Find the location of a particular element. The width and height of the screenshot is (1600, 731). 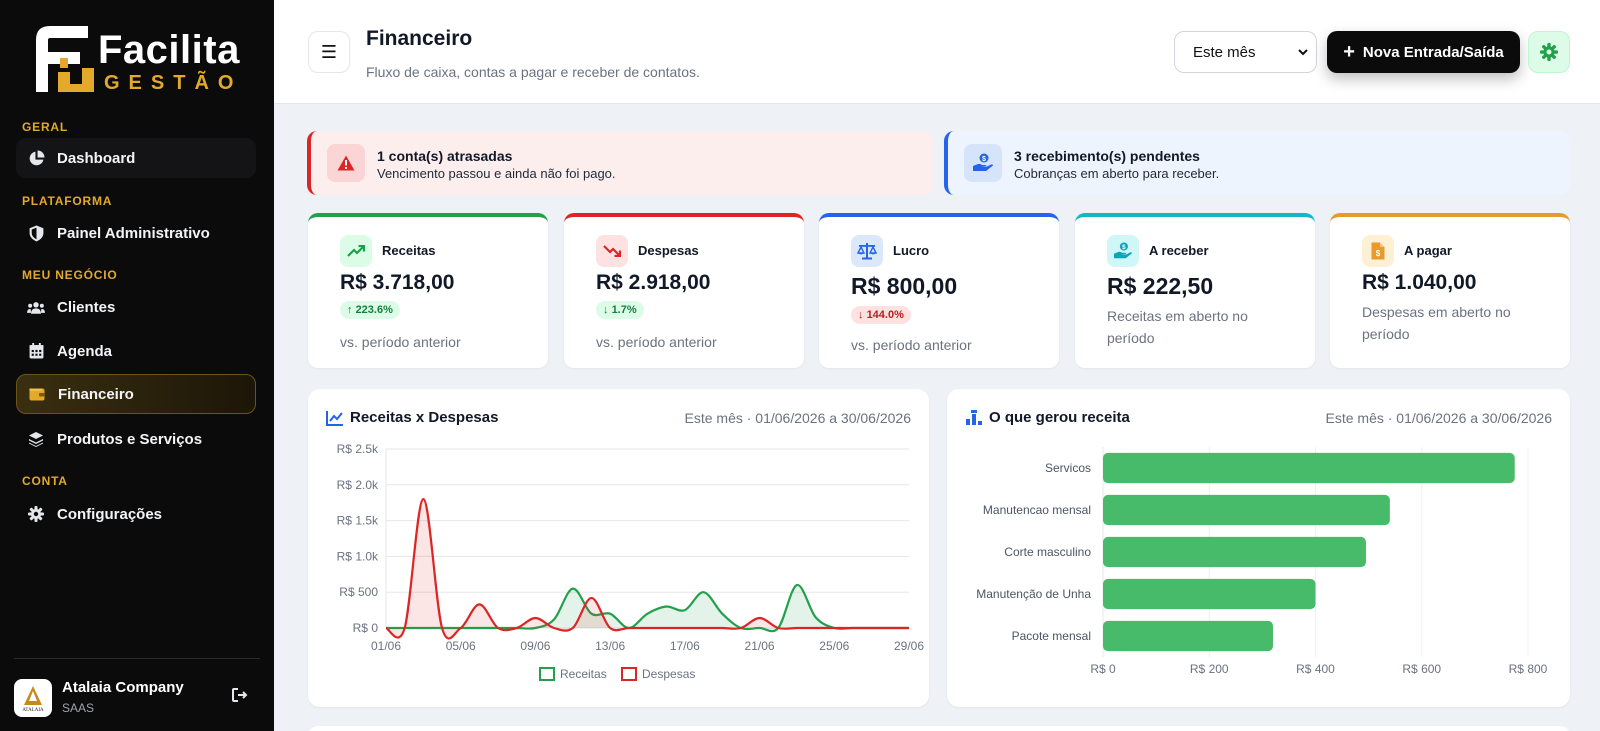

company-avatar: ATALAIA is located at coordinates (33, 698).